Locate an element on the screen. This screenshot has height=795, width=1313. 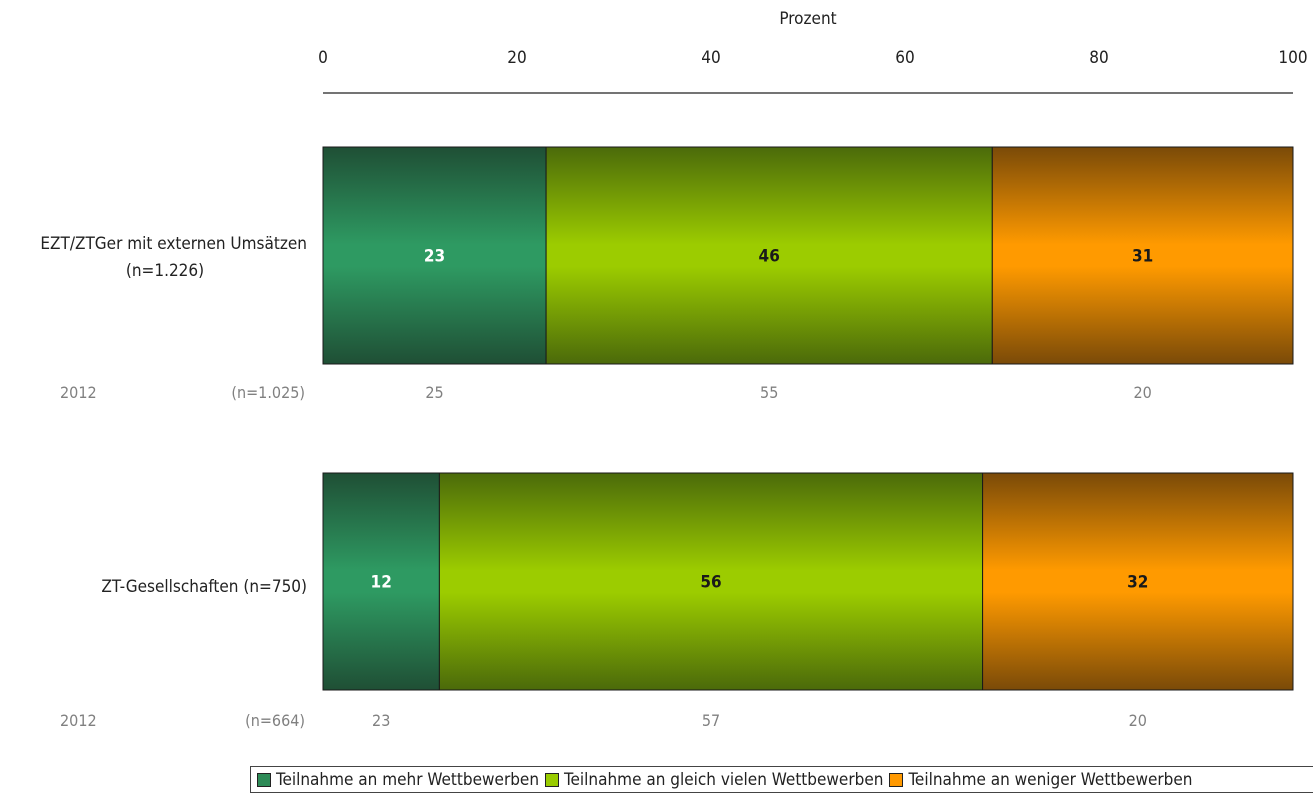
bar-value-label: 23 is located at coordinates (434, 257).